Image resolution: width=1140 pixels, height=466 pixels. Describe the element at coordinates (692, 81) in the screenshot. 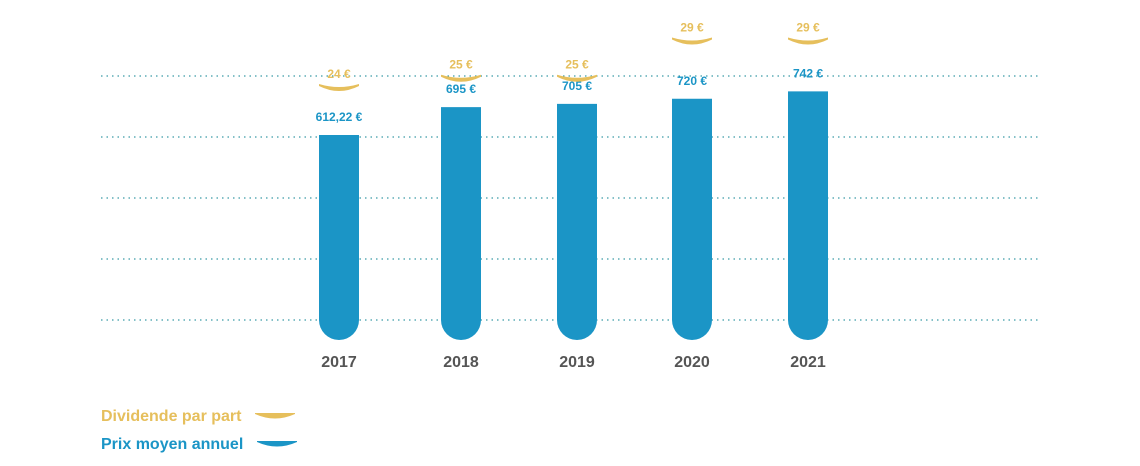

I see `price-data-label: 720 €` at that location.